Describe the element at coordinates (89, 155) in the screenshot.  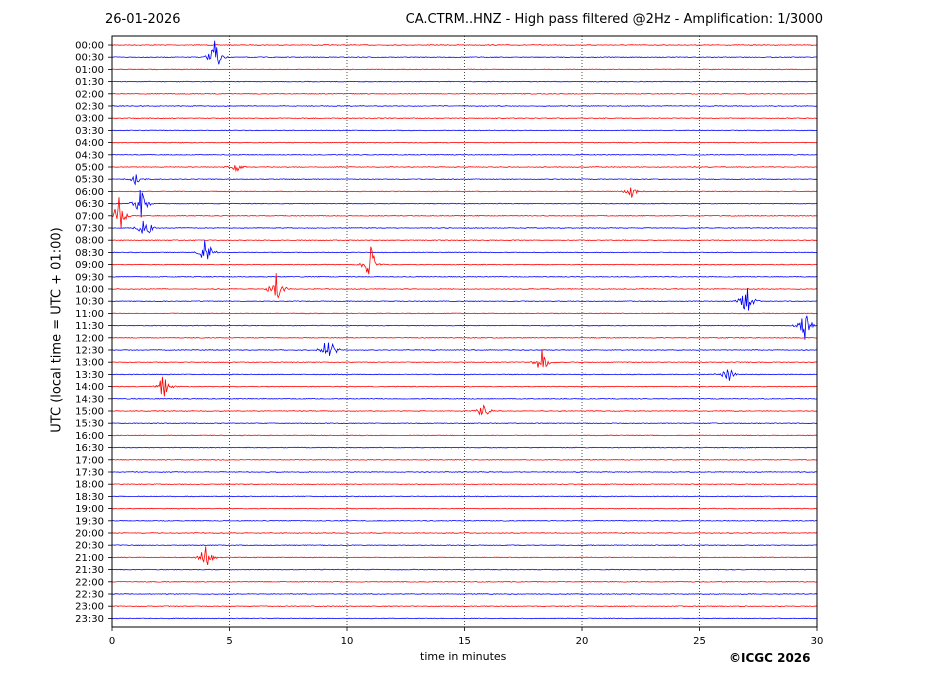
I see `y-tick-label: 04:30` at that location.